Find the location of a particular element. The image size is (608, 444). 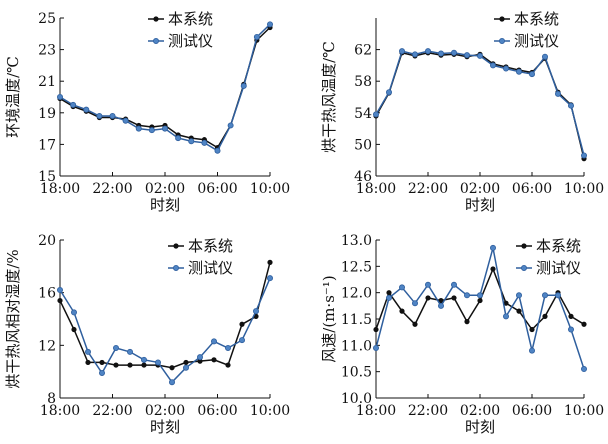

y-tick-label: 11.5 is located at coordinates (356, 320).